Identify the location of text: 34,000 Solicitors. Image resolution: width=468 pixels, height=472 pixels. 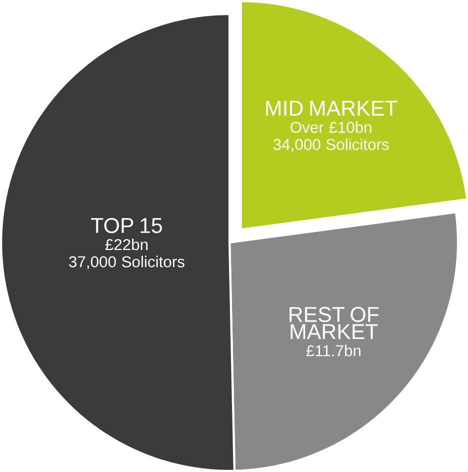
(331, 145).